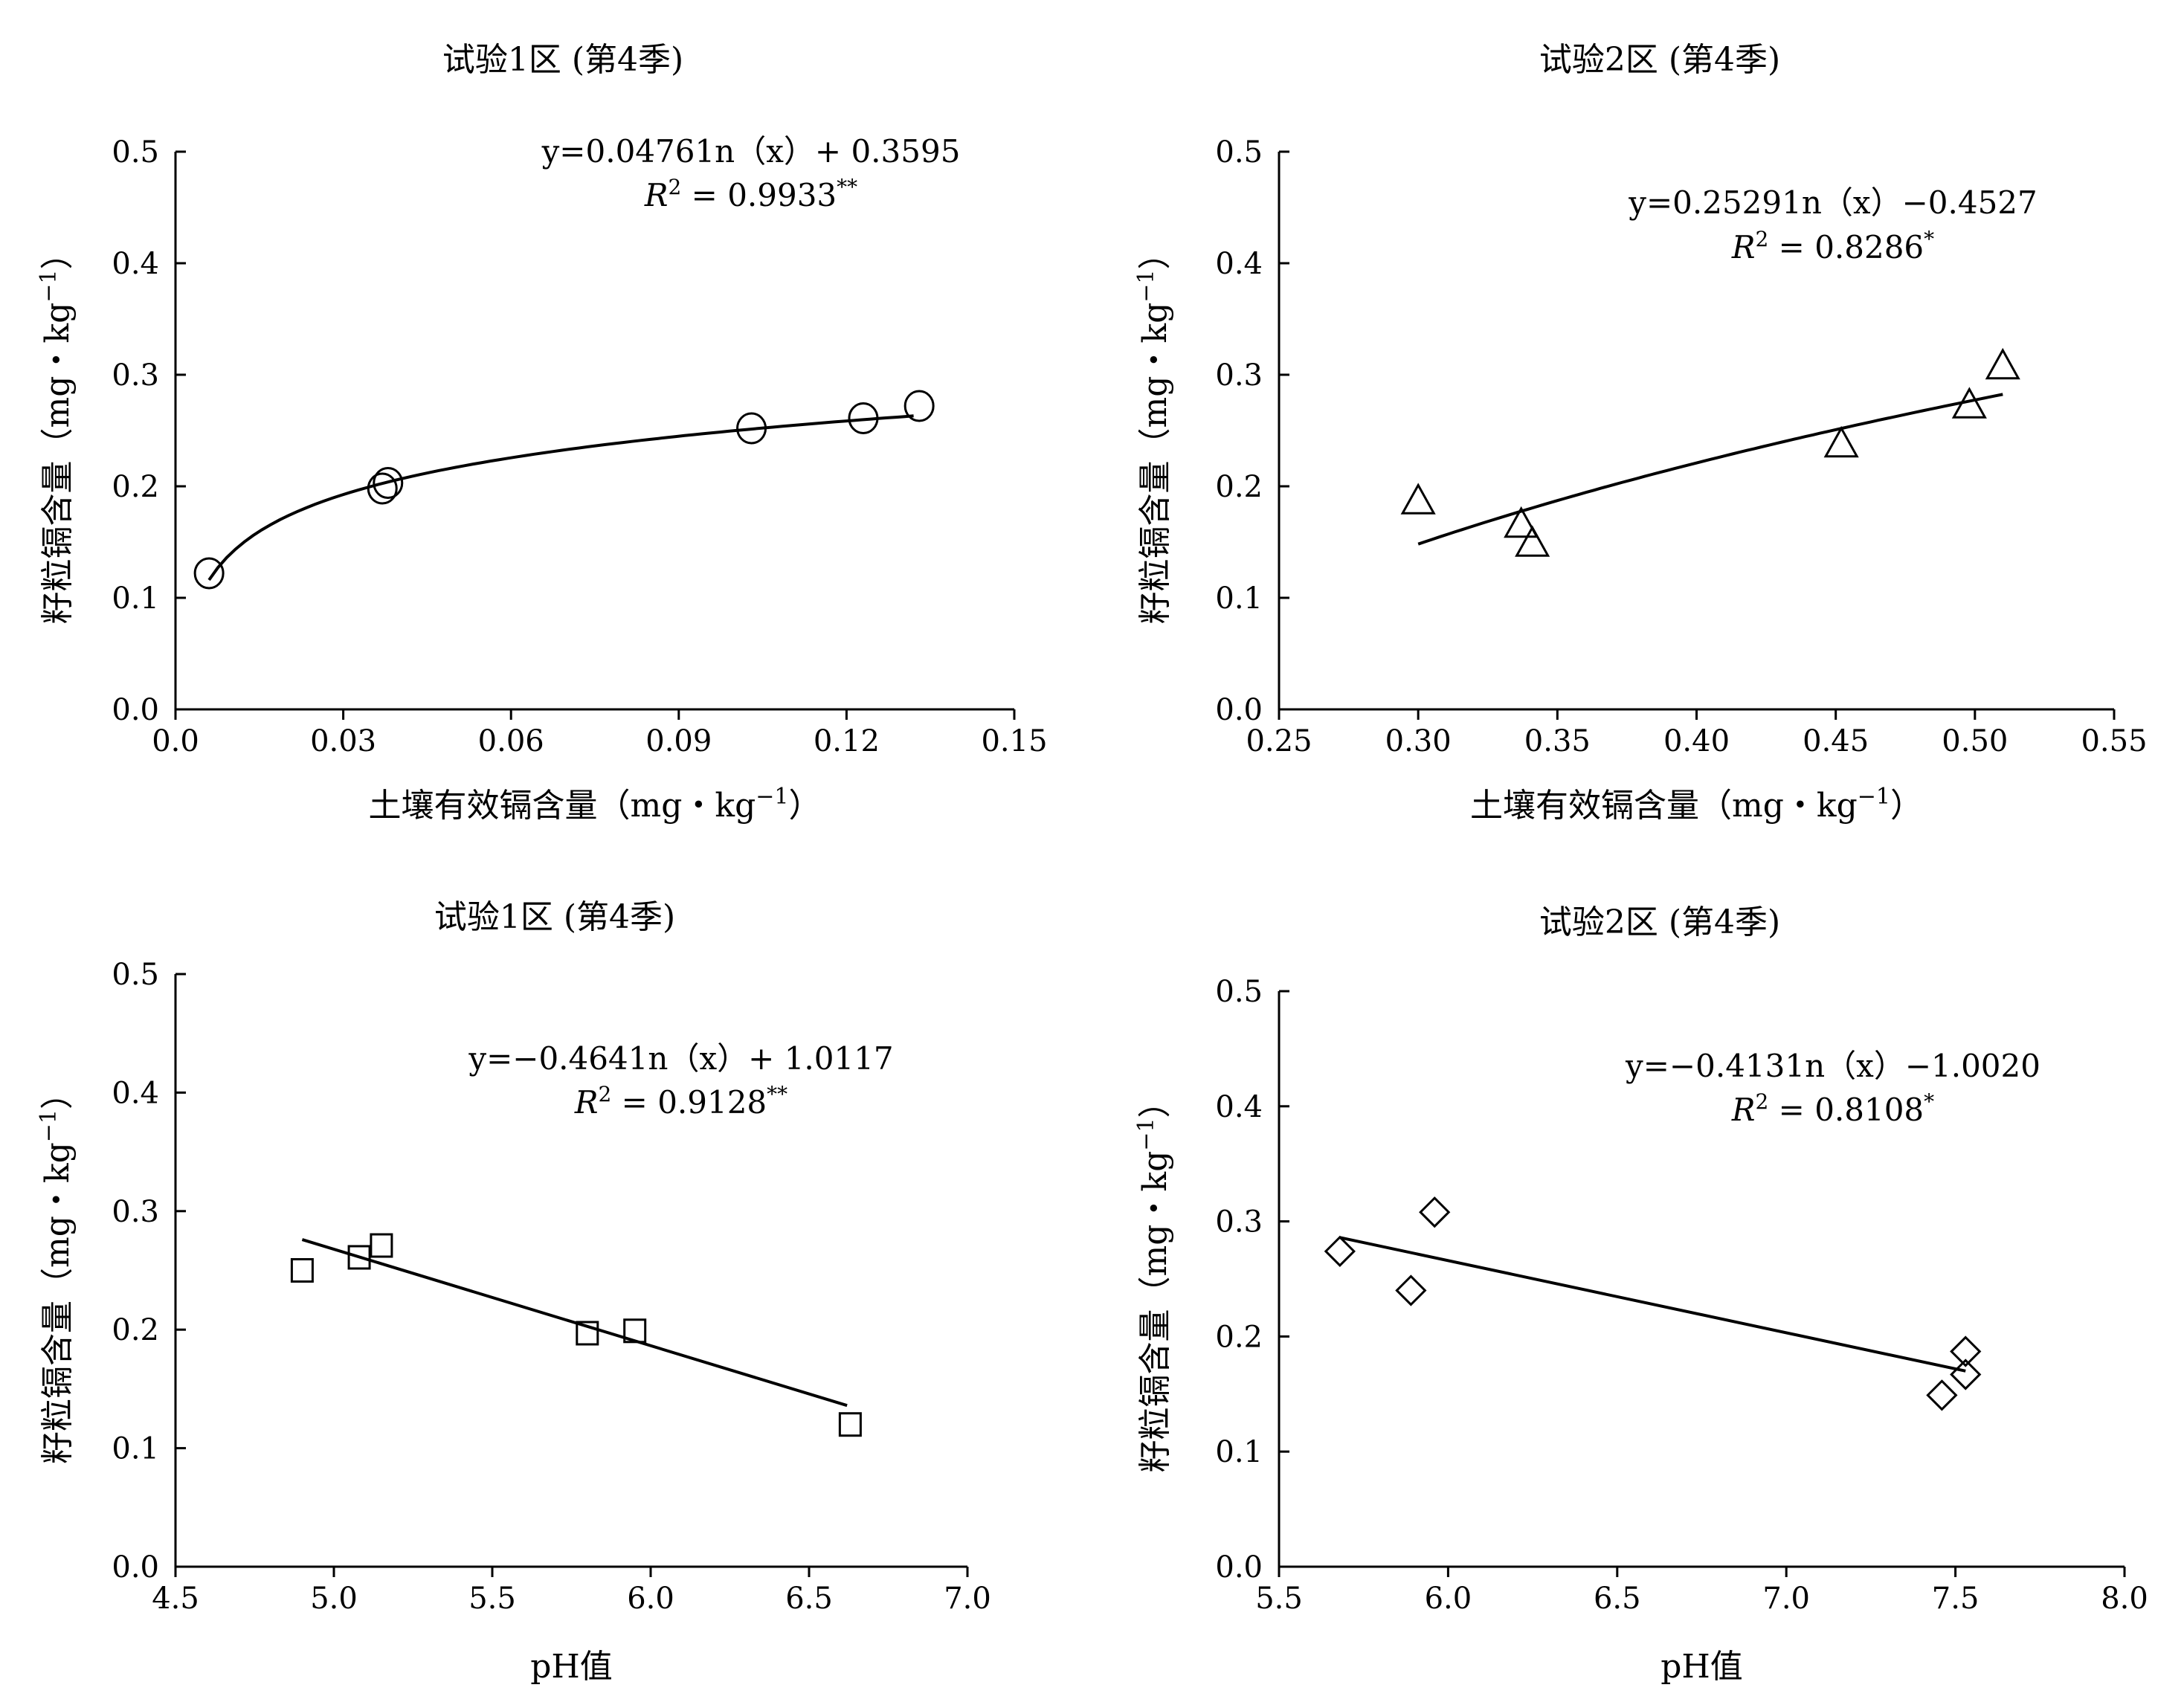 Image resolution: width=2184 pixels, height=1705 pixels. I want to click on x-tick-label: 4.5, so click(175, 1599).